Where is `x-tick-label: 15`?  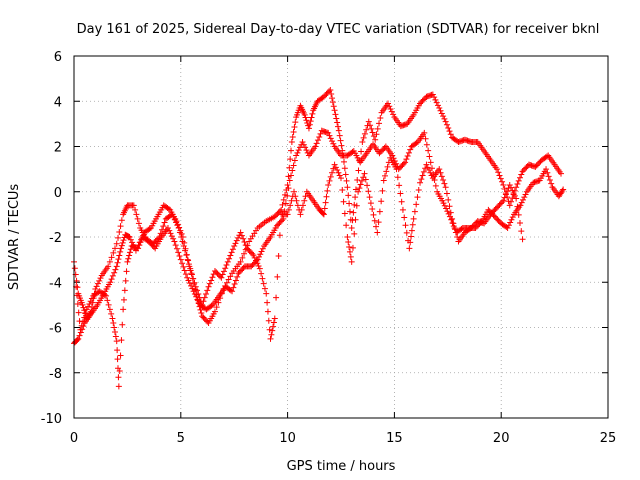 x-tick-label: 15 is located at coordinates (394, 438).